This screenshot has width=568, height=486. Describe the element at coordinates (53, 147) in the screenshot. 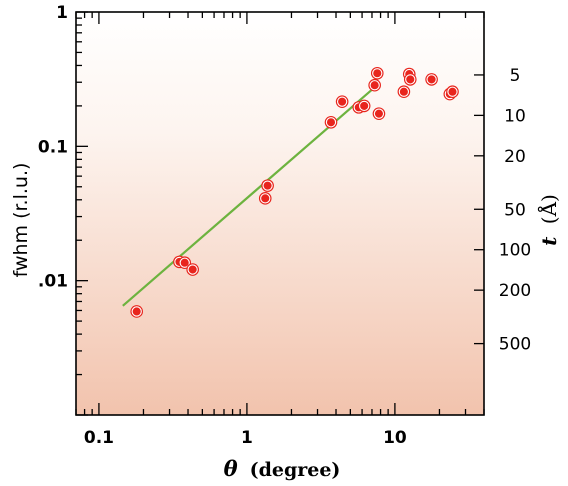

I see `y-tick-label: 0.1` at that location.